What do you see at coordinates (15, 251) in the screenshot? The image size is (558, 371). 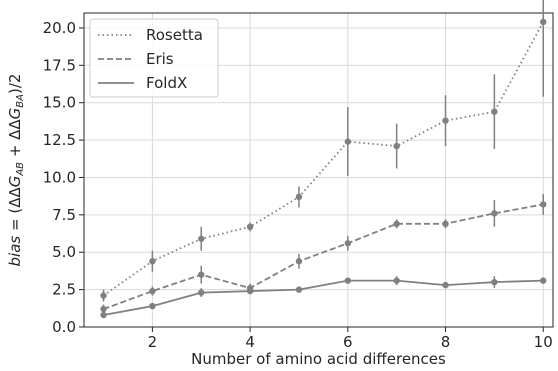 I see `y-axis-label-bias: bias` at bounding box center [15, 251].